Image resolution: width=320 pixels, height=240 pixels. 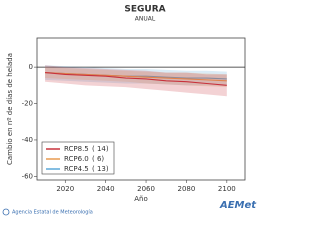 What do you see at coordinates (52, 212) in the screenshot?
I see `agency-name: Agencia Estatal de Meteorología` at bounding box center [52, 212].